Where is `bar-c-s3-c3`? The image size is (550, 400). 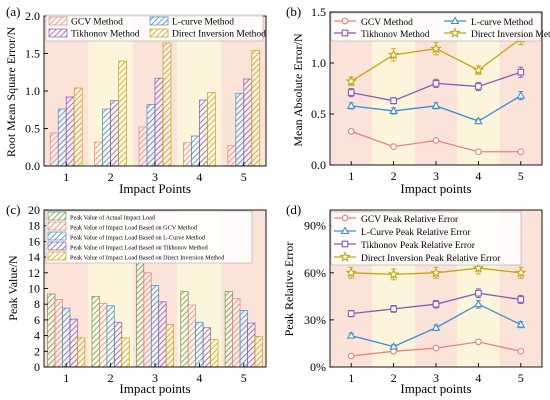 bar-c-s3-c3 is located at coordinates (155, 326).